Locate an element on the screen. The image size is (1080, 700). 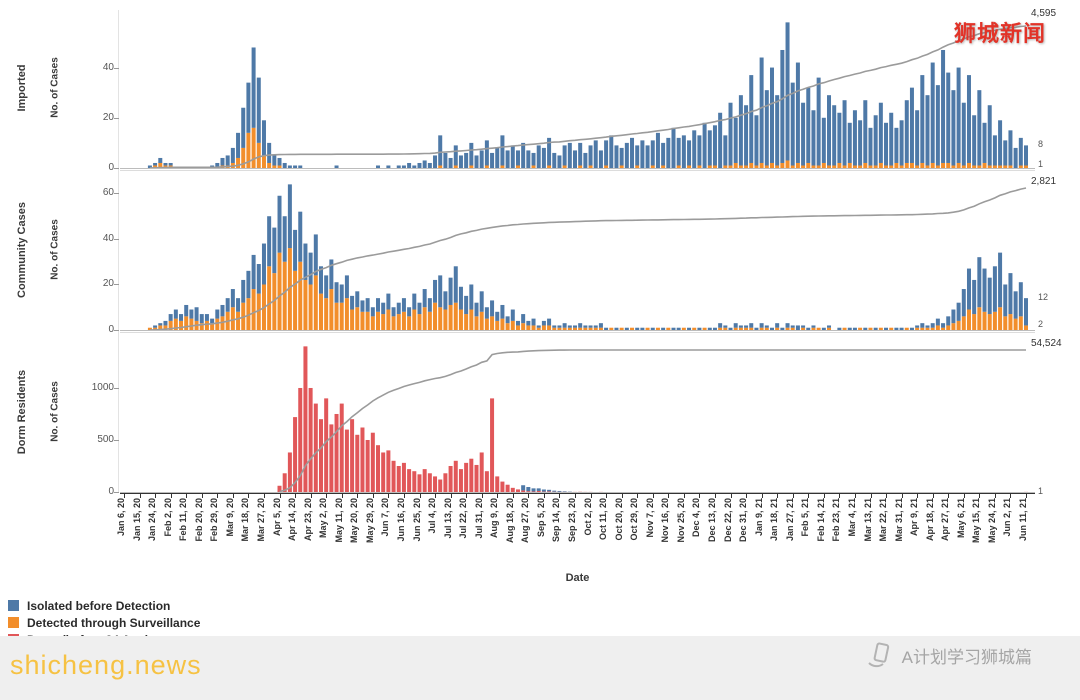
dorm-cumulative-line is located at coordinates (653, 421).